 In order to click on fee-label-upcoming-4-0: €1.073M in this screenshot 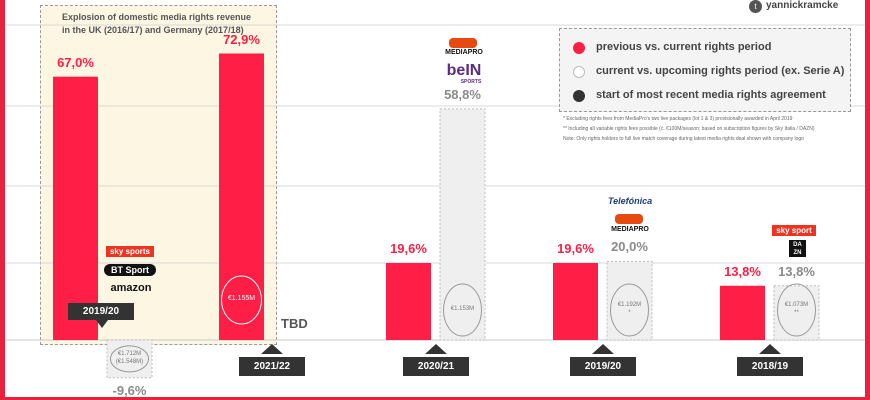, I will do `click(796, 305)`.